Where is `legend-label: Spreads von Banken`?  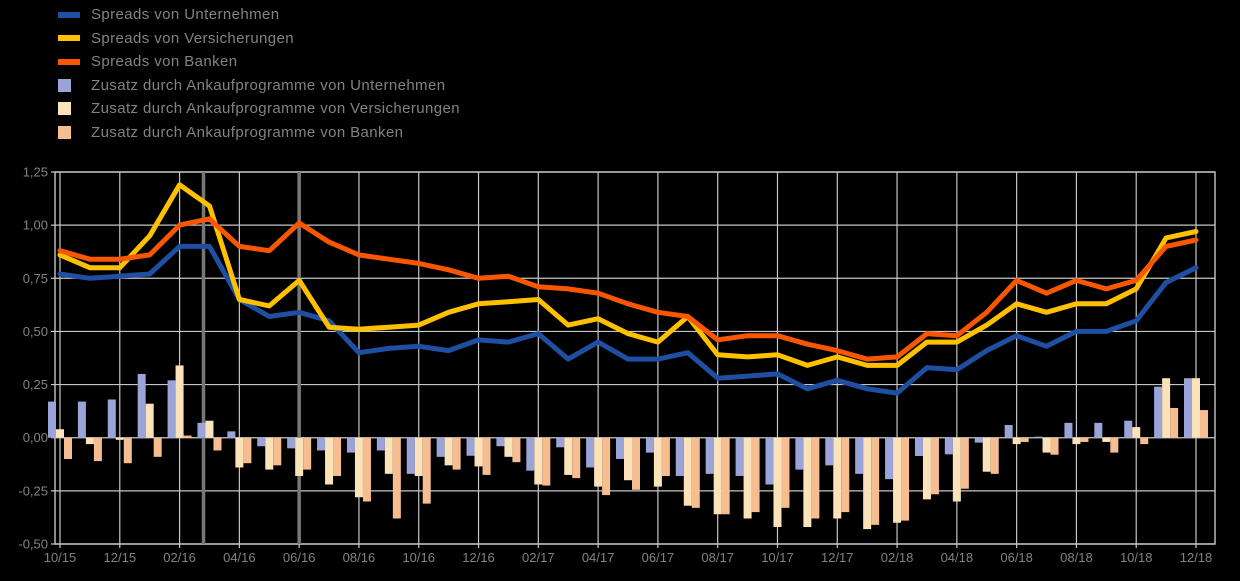
legend-label: Spreads von Banken is located at coordinates (164, 62).